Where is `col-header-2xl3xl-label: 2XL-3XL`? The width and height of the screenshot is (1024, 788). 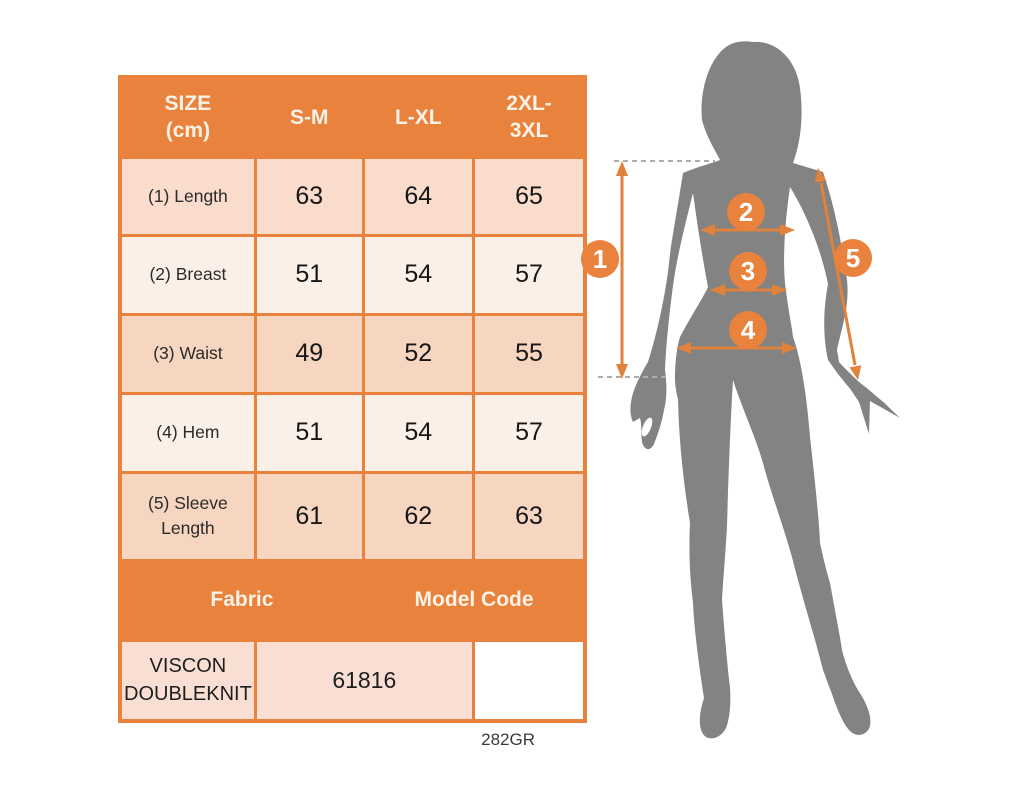 col-header-2xl3xl-label: 2XL-3XL is located at coordinates (529, 117).